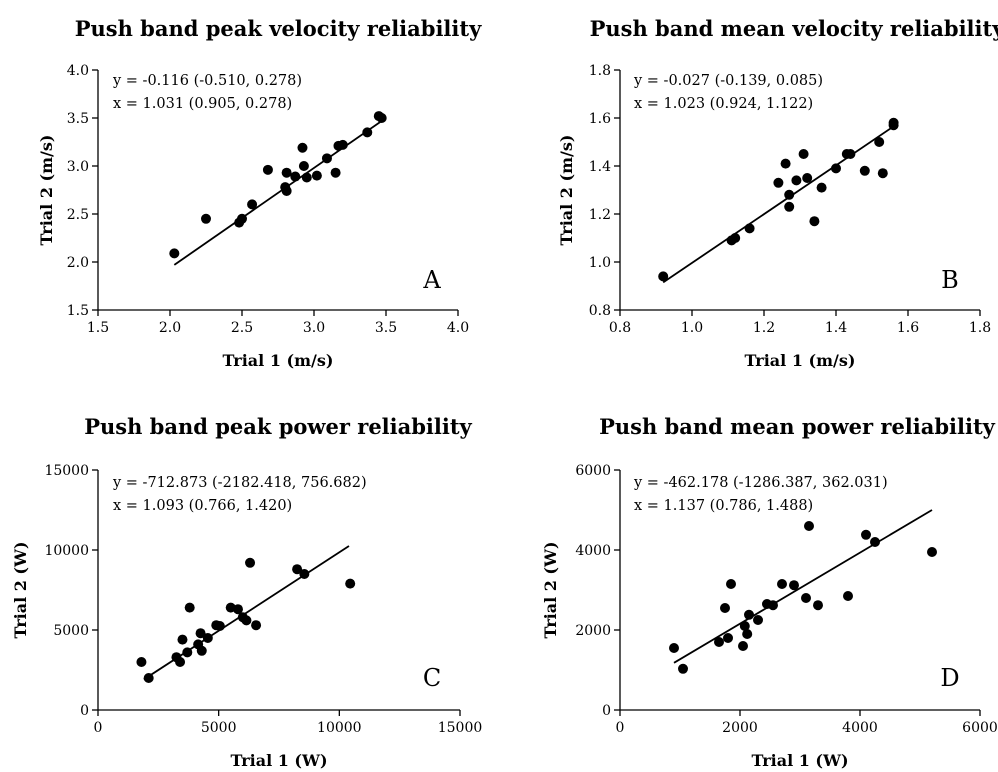 The width and height of the screenshot is (998, 772). Describe the element at coordinates (278, 426) in the screenshot. I see `chart-title: Push band peak power reliability` at that location.